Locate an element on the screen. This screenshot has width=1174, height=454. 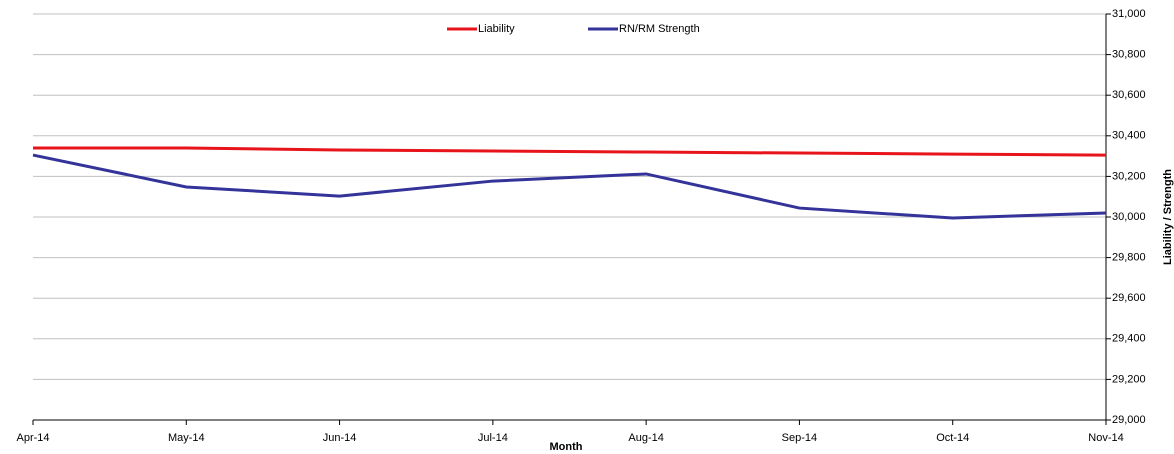
legend-label: Liability is located at coordinates (496, 29).